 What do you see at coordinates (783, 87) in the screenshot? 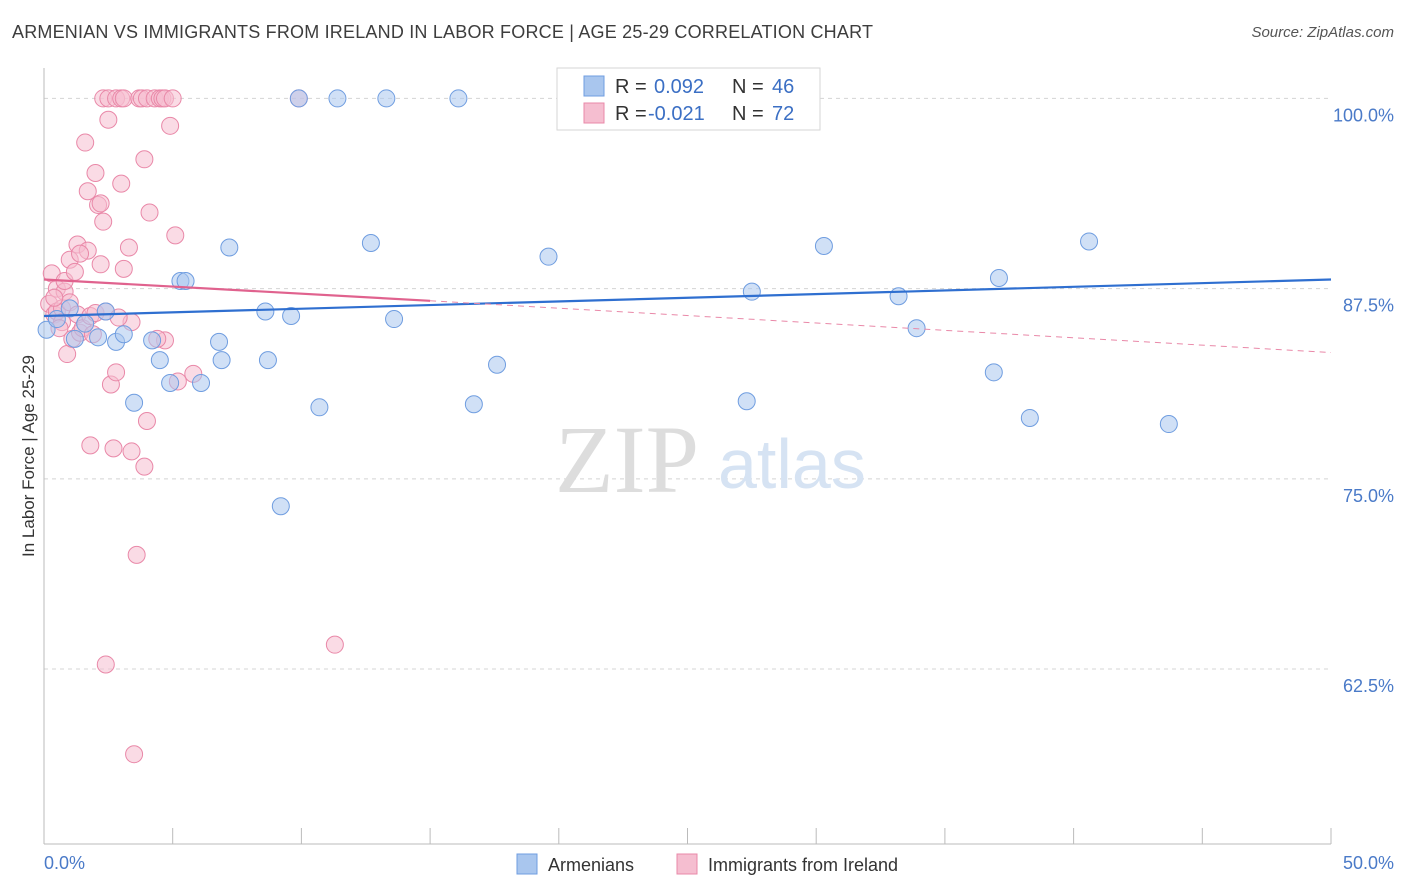
I see `legend-armenians-n-value: 46` at bounding box center [783, 87].